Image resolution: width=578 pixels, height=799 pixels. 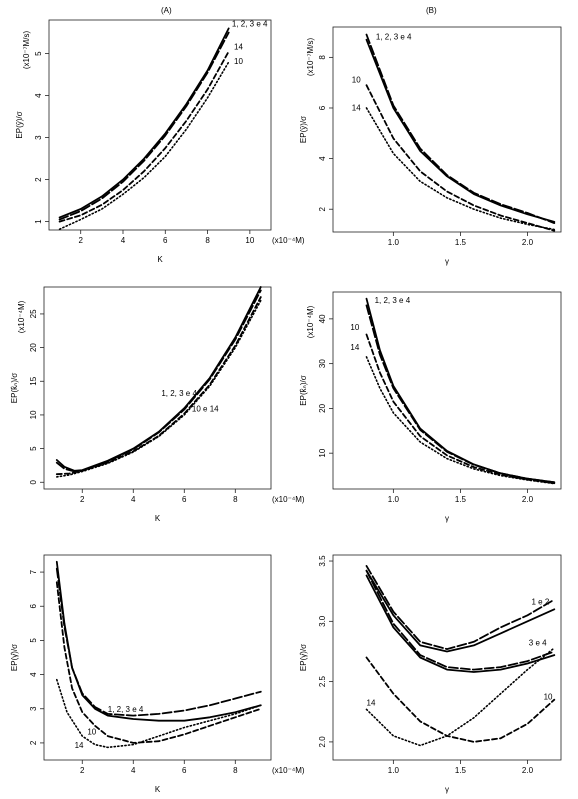 I want to click on y-axis-unit: (x10⁻⁷M/s), so click(x=26, y=50).